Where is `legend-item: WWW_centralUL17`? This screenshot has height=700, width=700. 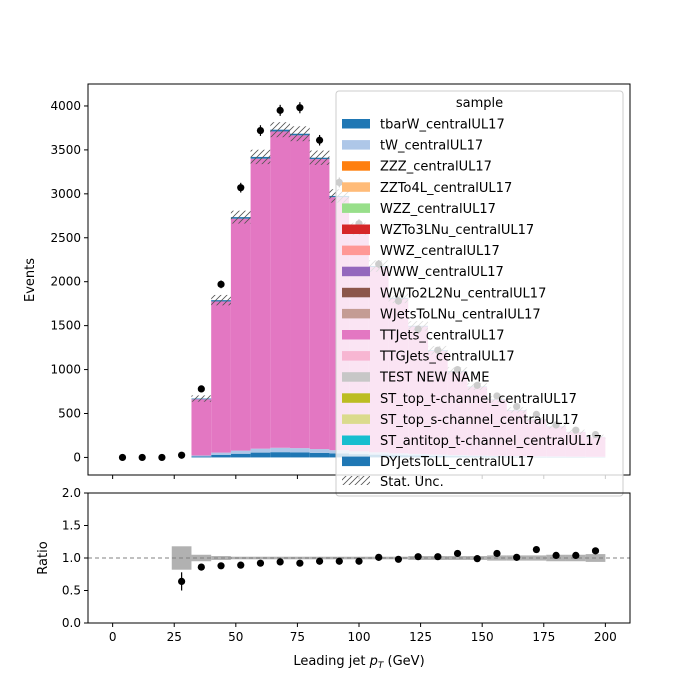
legend-item: WWW_centralUL17 is located at coordinates (423, 272).